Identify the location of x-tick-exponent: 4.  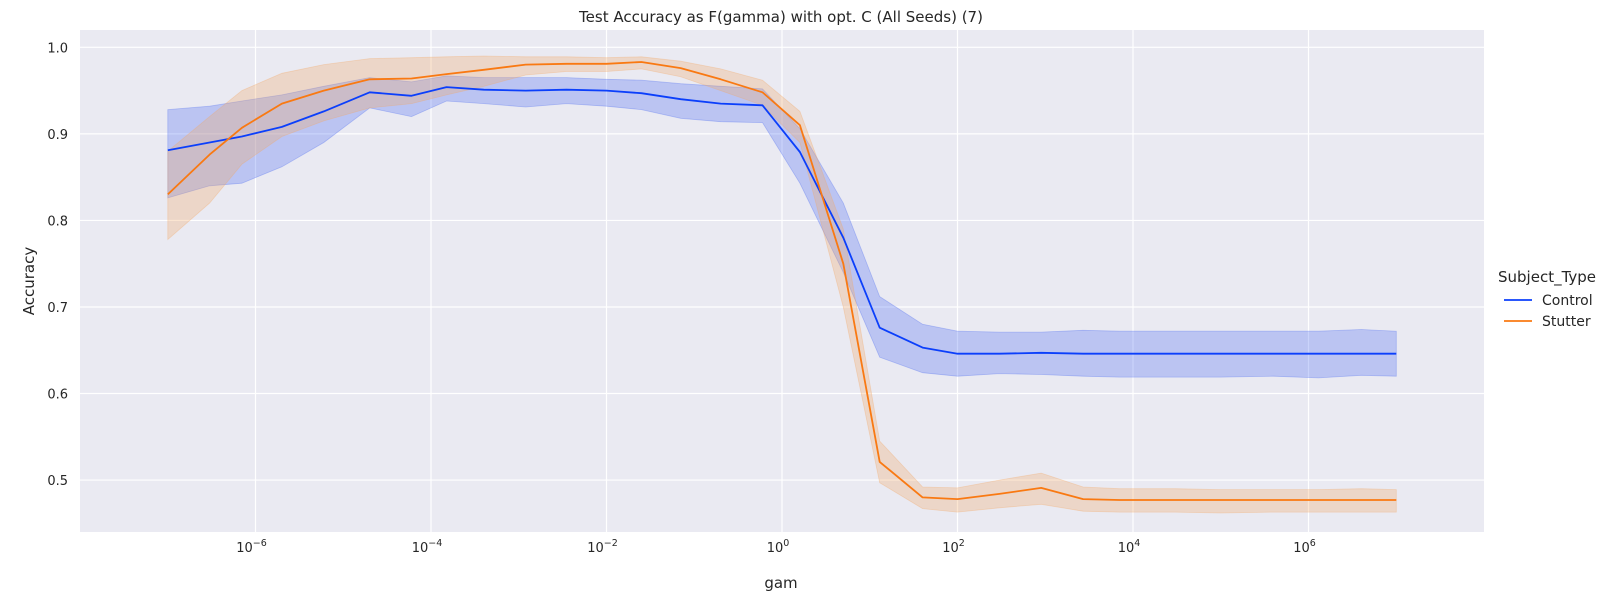
(1137, 543).